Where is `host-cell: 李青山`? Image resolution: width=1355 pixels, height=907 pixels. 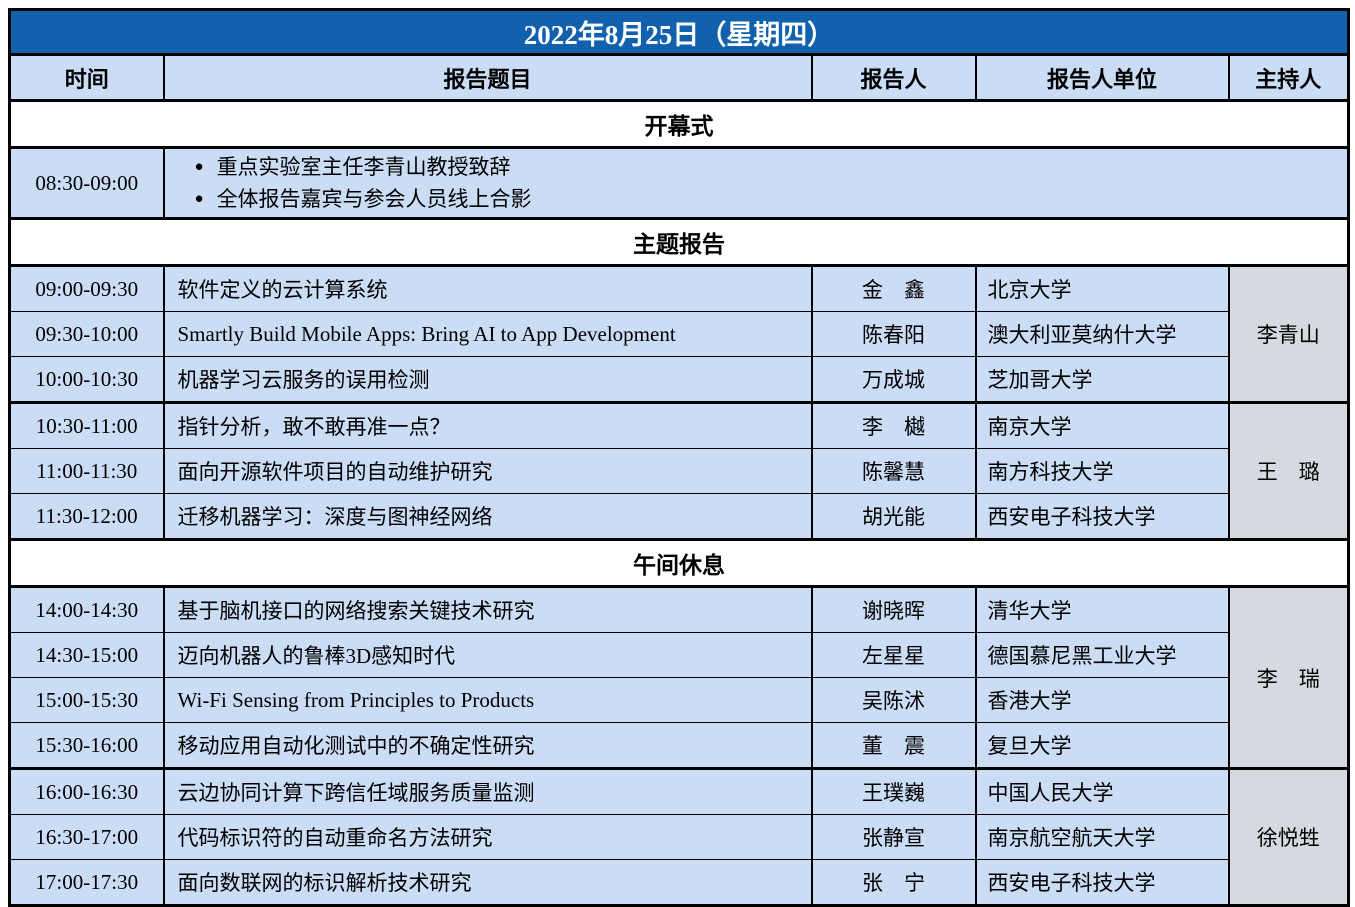
host-cell: 李青山 is located at coordinates (1288, 333).